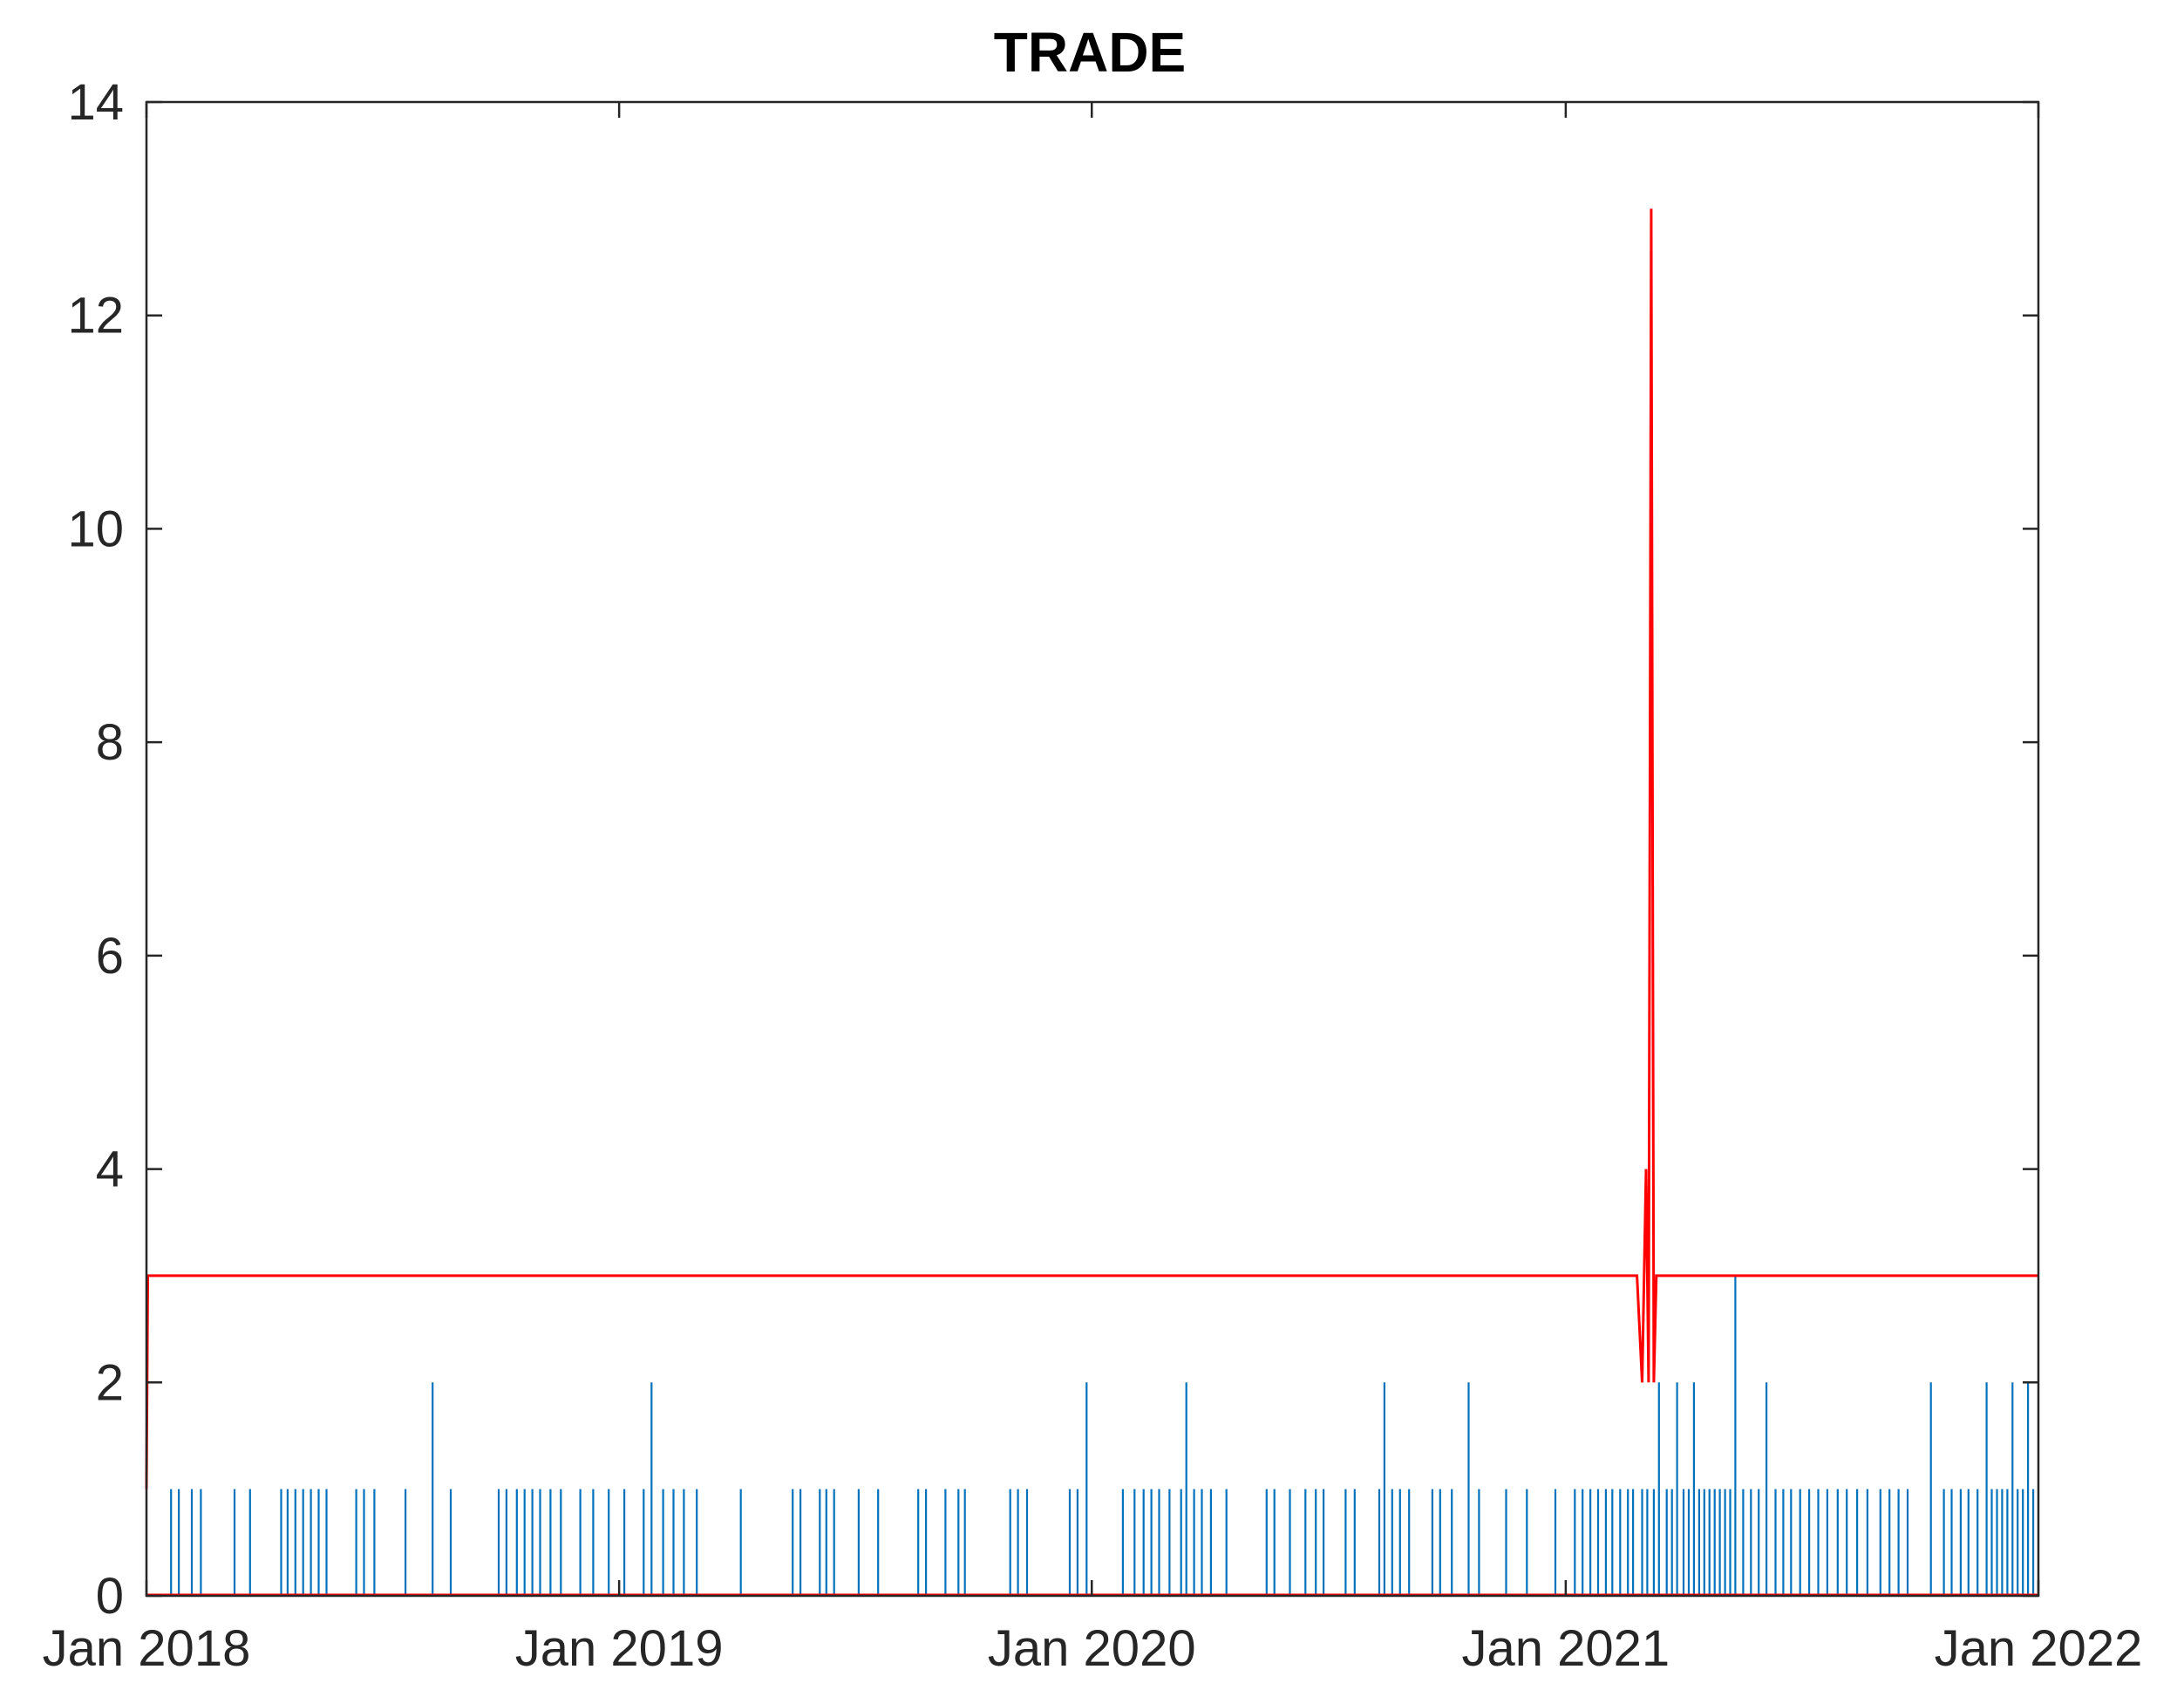 Image resolution: width=2184 pixels, height=1690 pixels. Describe the element at coordinates (619, 1648) in the screenshot. I see `x-tick-label: Jan 2019` at that location.